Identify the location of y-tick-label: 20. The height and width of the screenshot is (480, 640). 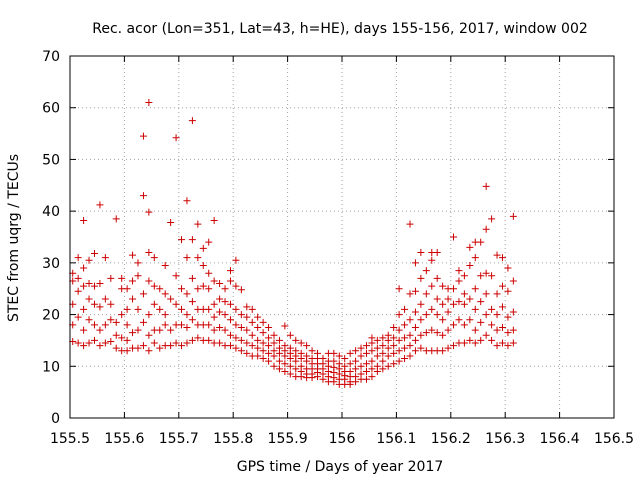
(51, 316).